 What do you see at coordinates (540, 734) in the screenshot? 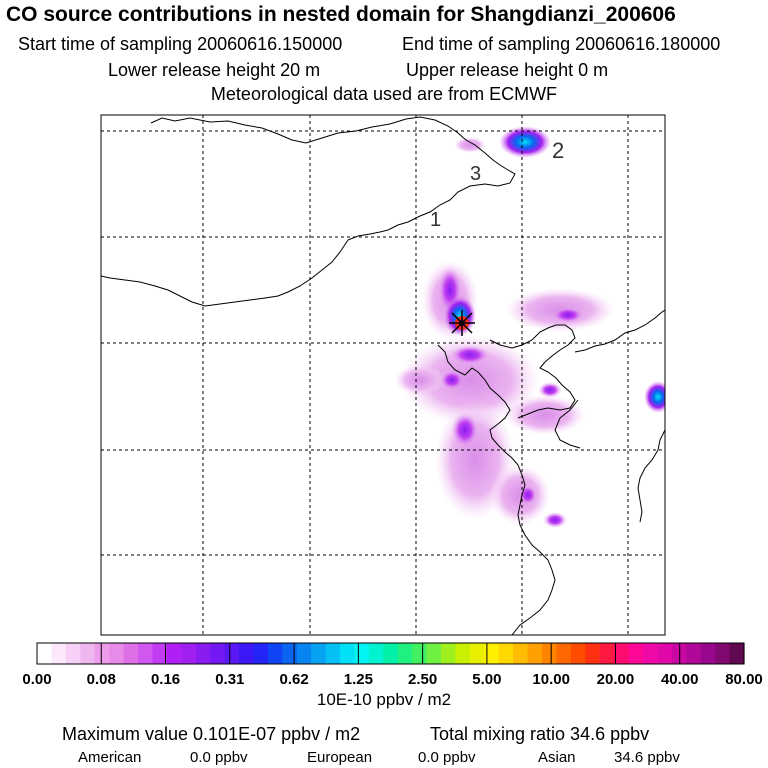
I see `total-mixing-ratio: Total mixing ratio 34.6 ppbv` at bounding box center [540, 734].